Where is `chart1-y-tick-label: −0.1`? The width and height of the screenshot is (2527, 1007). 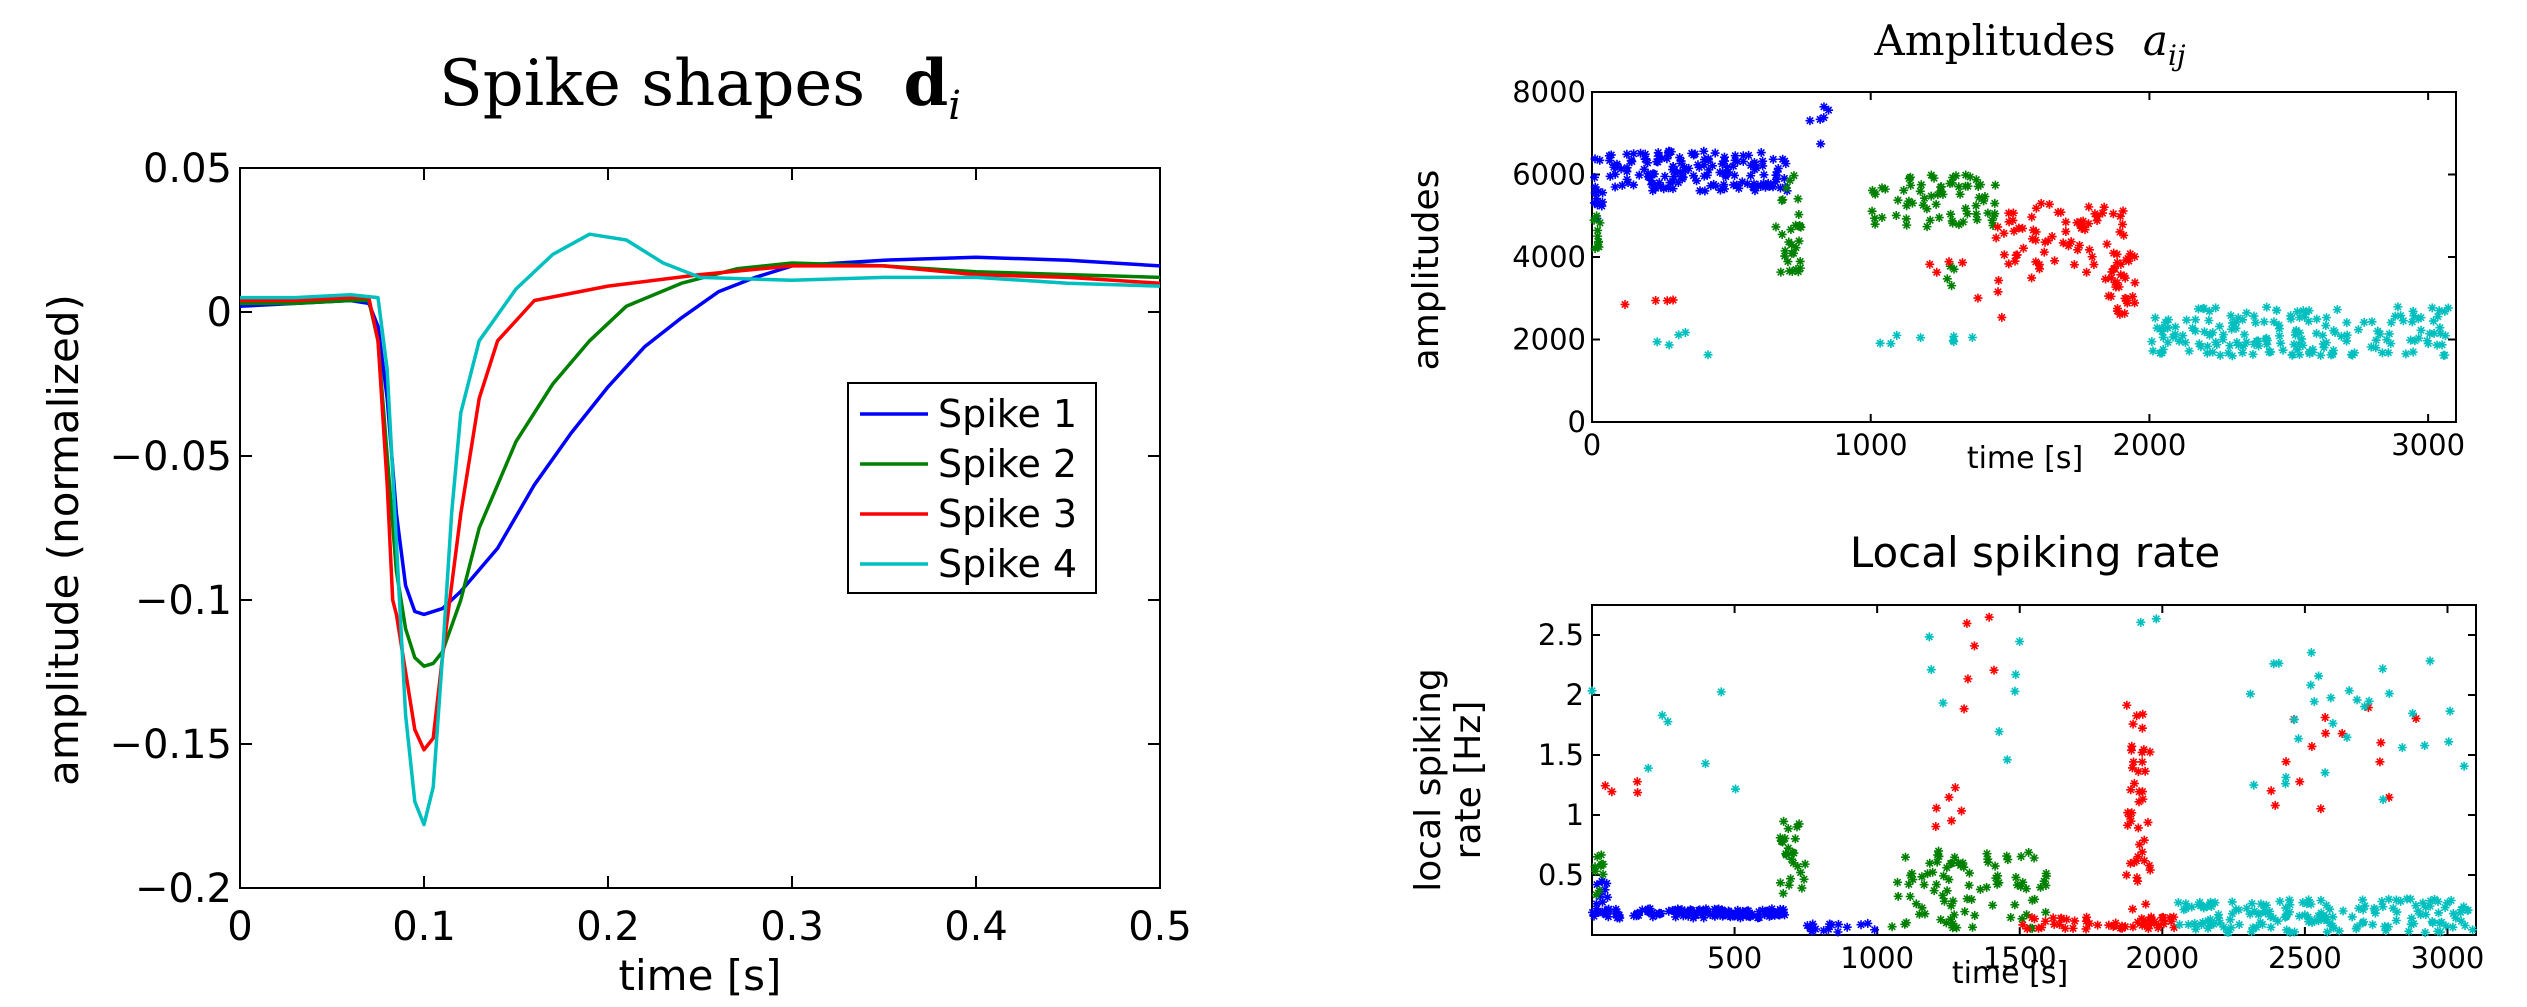
chart1-y-tick-label: −0.1 is located at coordinates (183, 601).